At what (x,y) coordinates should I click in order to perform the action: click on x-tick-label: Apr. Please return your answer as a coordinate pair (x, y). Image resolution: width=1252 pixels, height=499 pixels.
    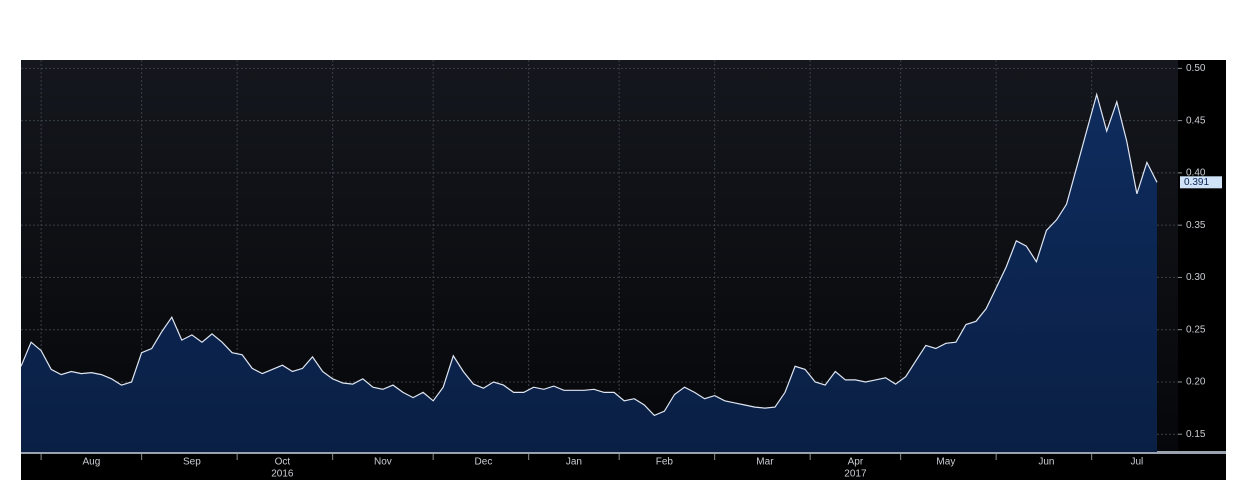
    Looking at the image, I should click on (856, 462).